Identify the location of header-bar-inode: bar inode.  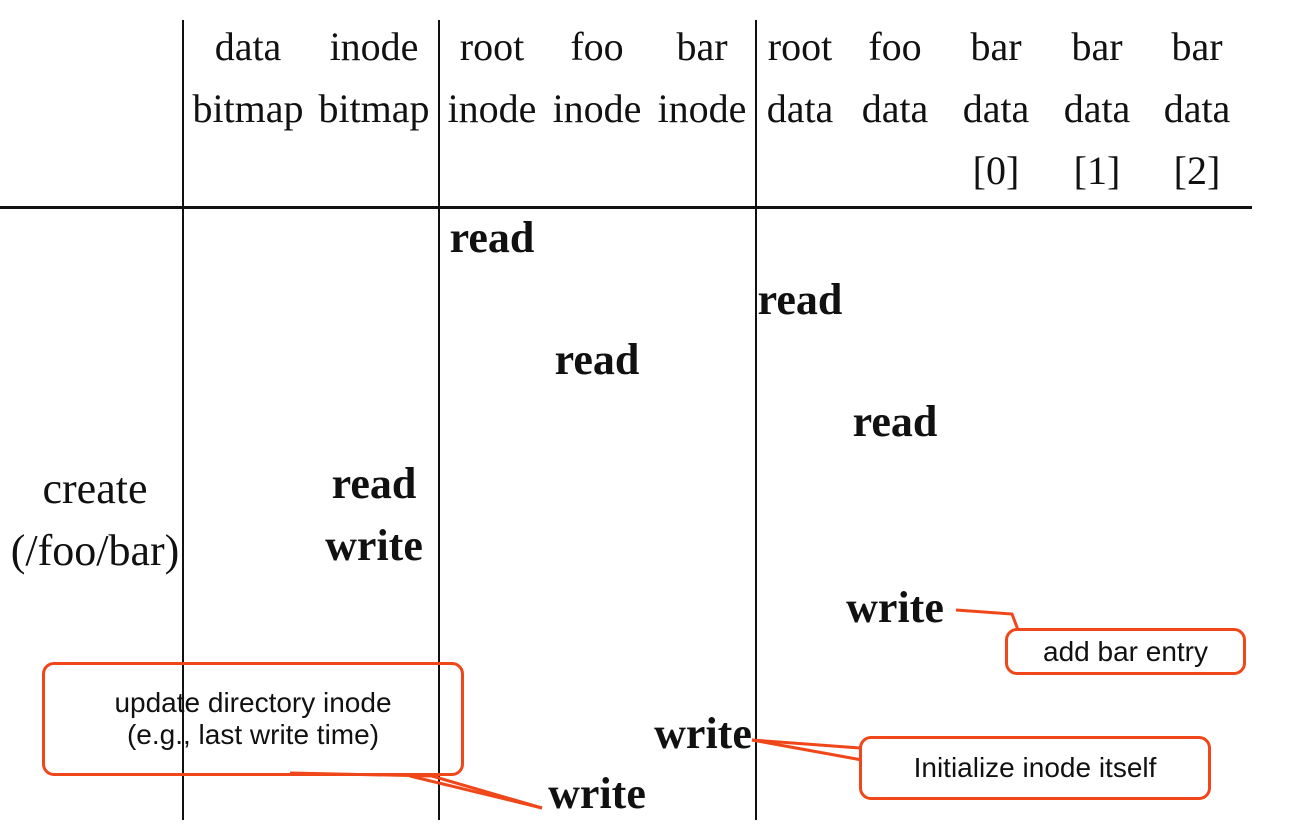
(702, 78).